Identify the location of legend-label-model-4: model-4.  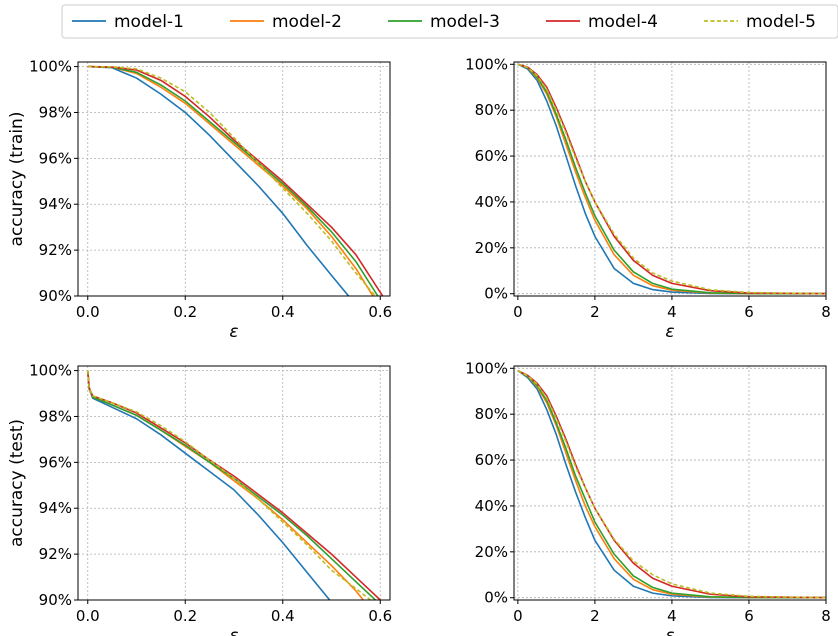
(623, 22).